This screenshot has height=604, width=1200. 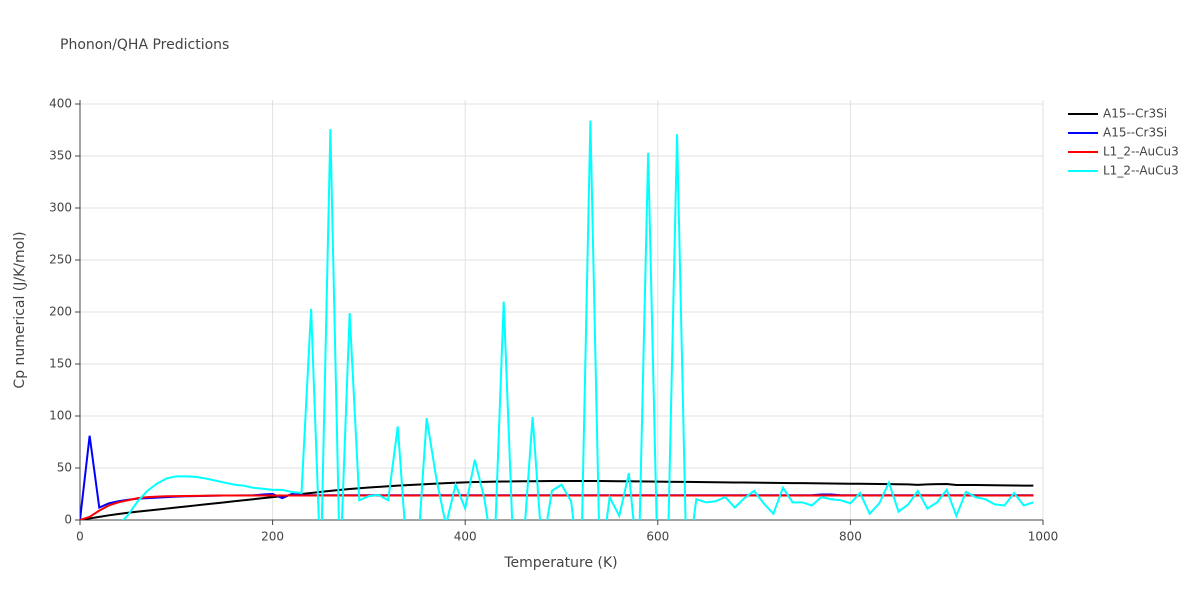 What do you see at coordinates (64, 468) in the screenshot?
I see `y-tick-label: 50` at bounding box center [64, 468].